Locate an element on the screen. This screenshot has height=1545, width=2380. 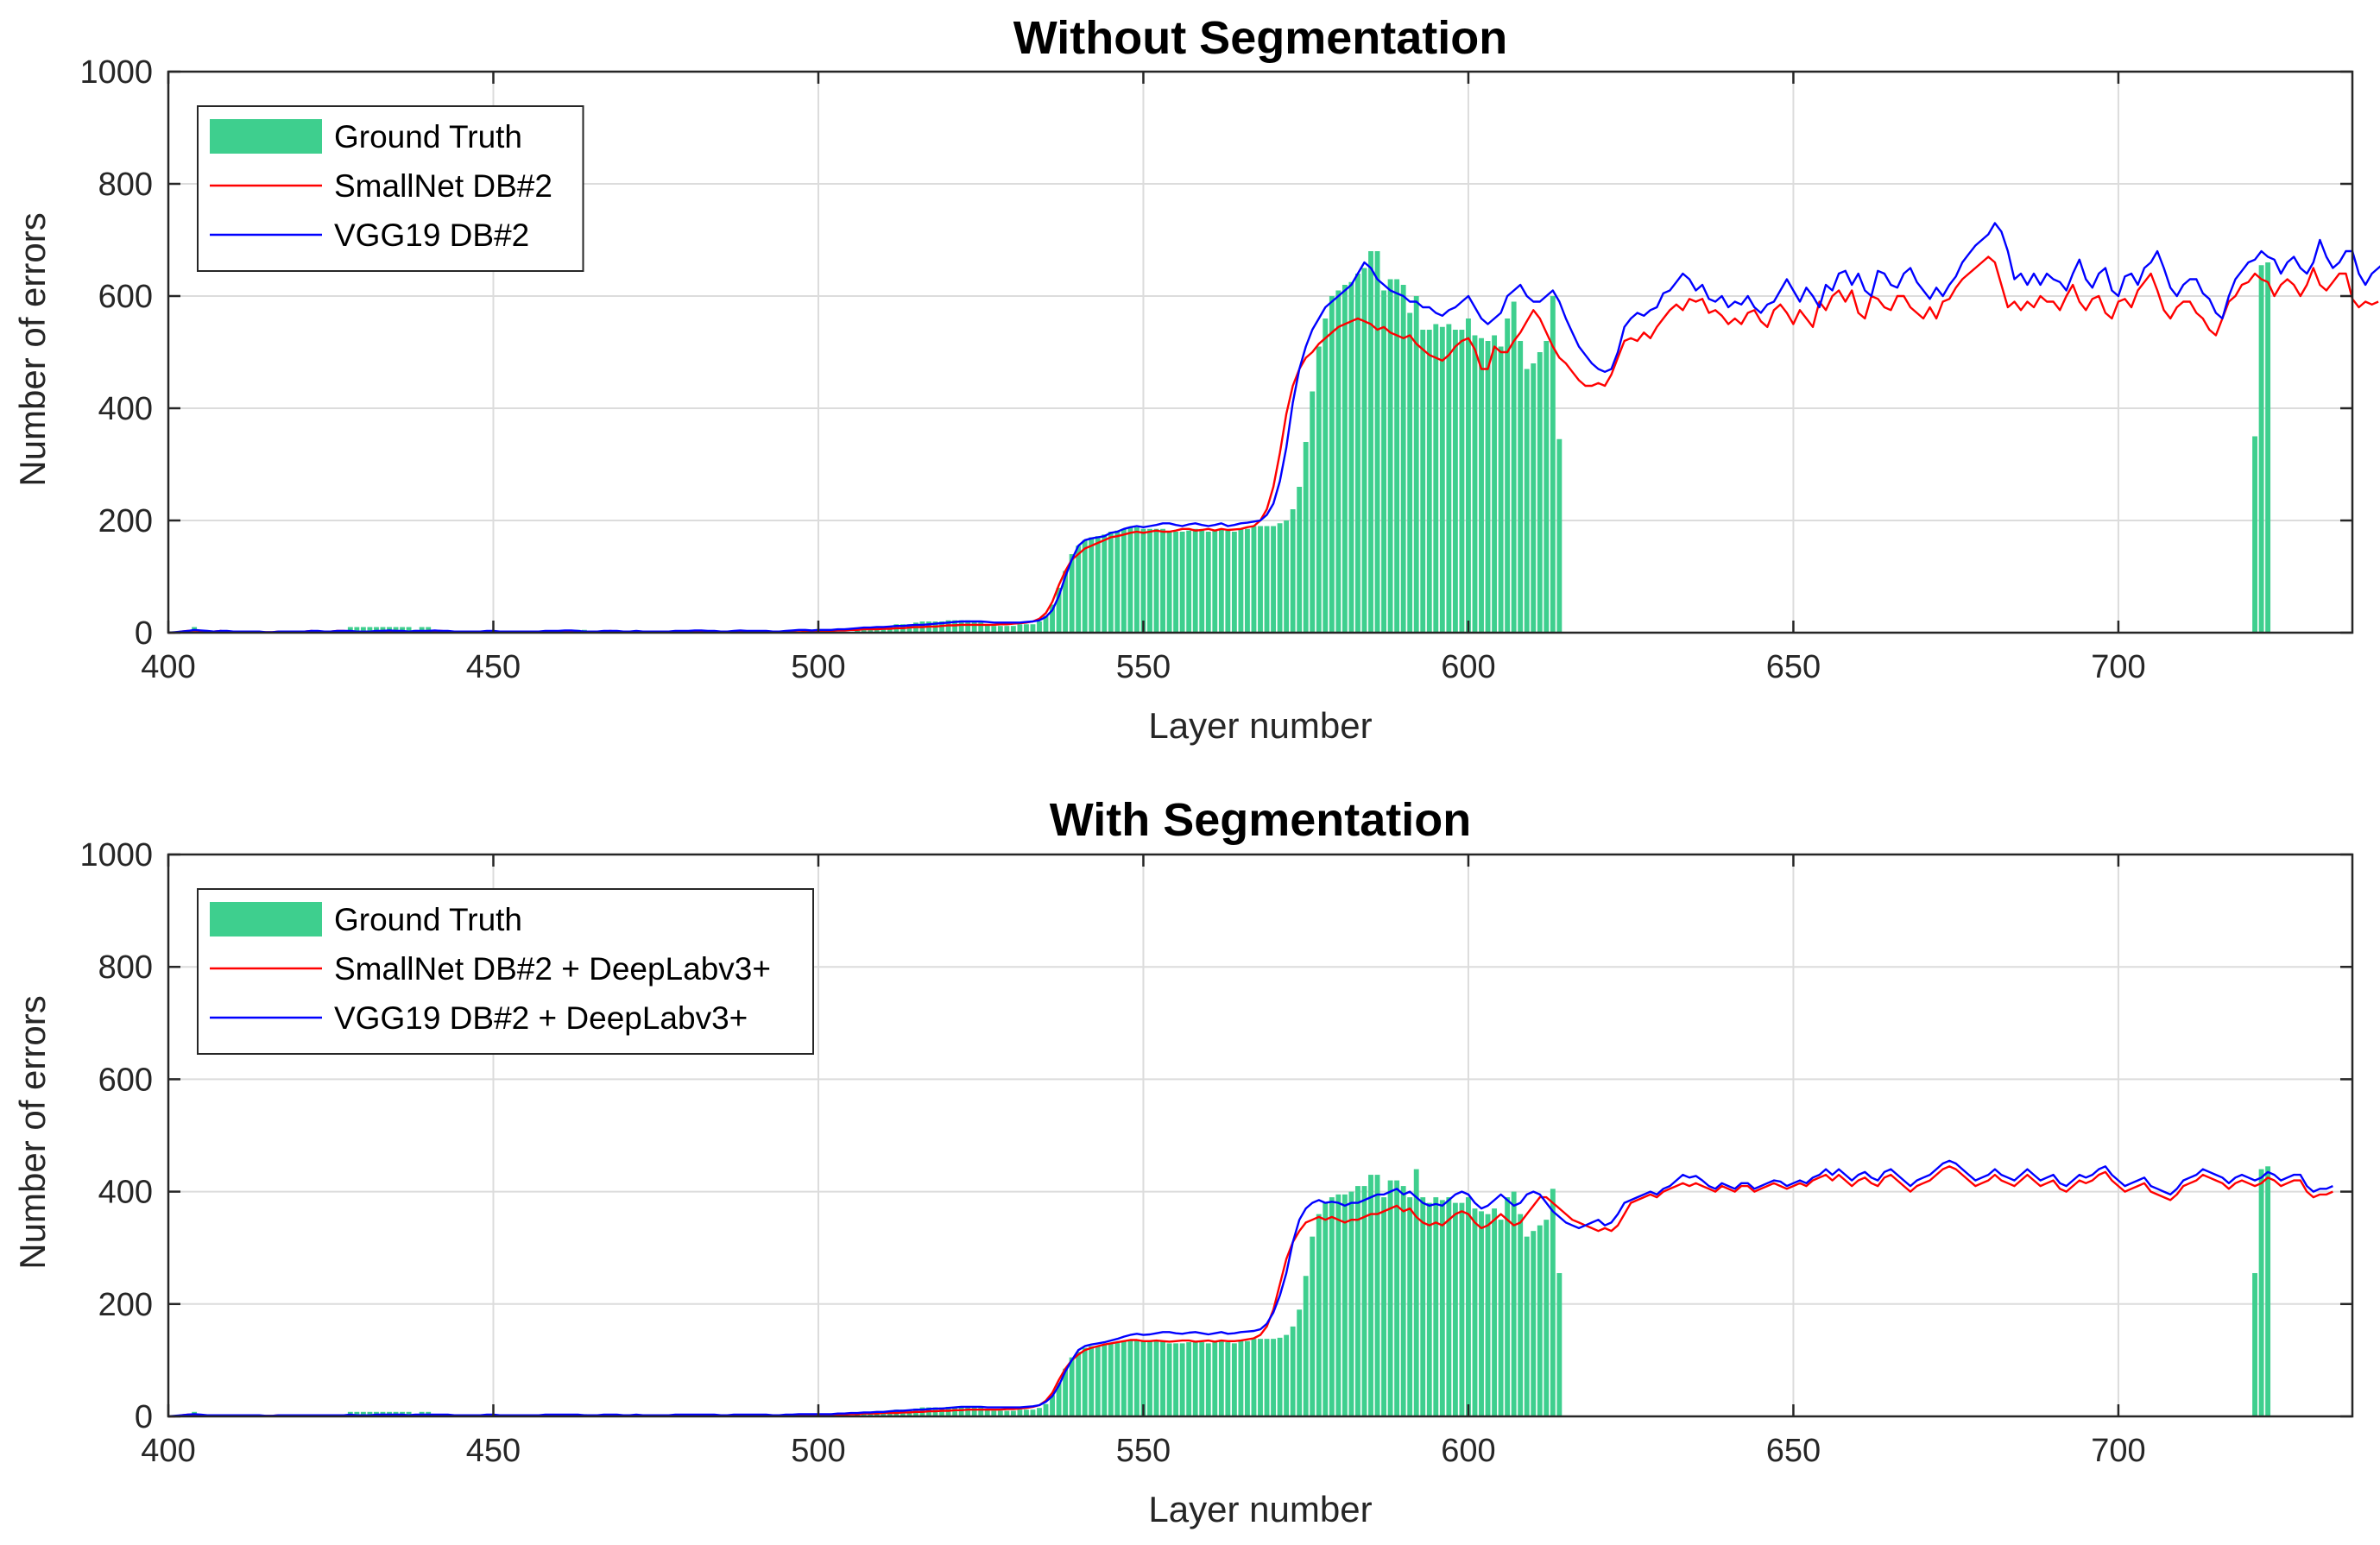
x-tick-label: 450 is located at coordinates (494, 1451).